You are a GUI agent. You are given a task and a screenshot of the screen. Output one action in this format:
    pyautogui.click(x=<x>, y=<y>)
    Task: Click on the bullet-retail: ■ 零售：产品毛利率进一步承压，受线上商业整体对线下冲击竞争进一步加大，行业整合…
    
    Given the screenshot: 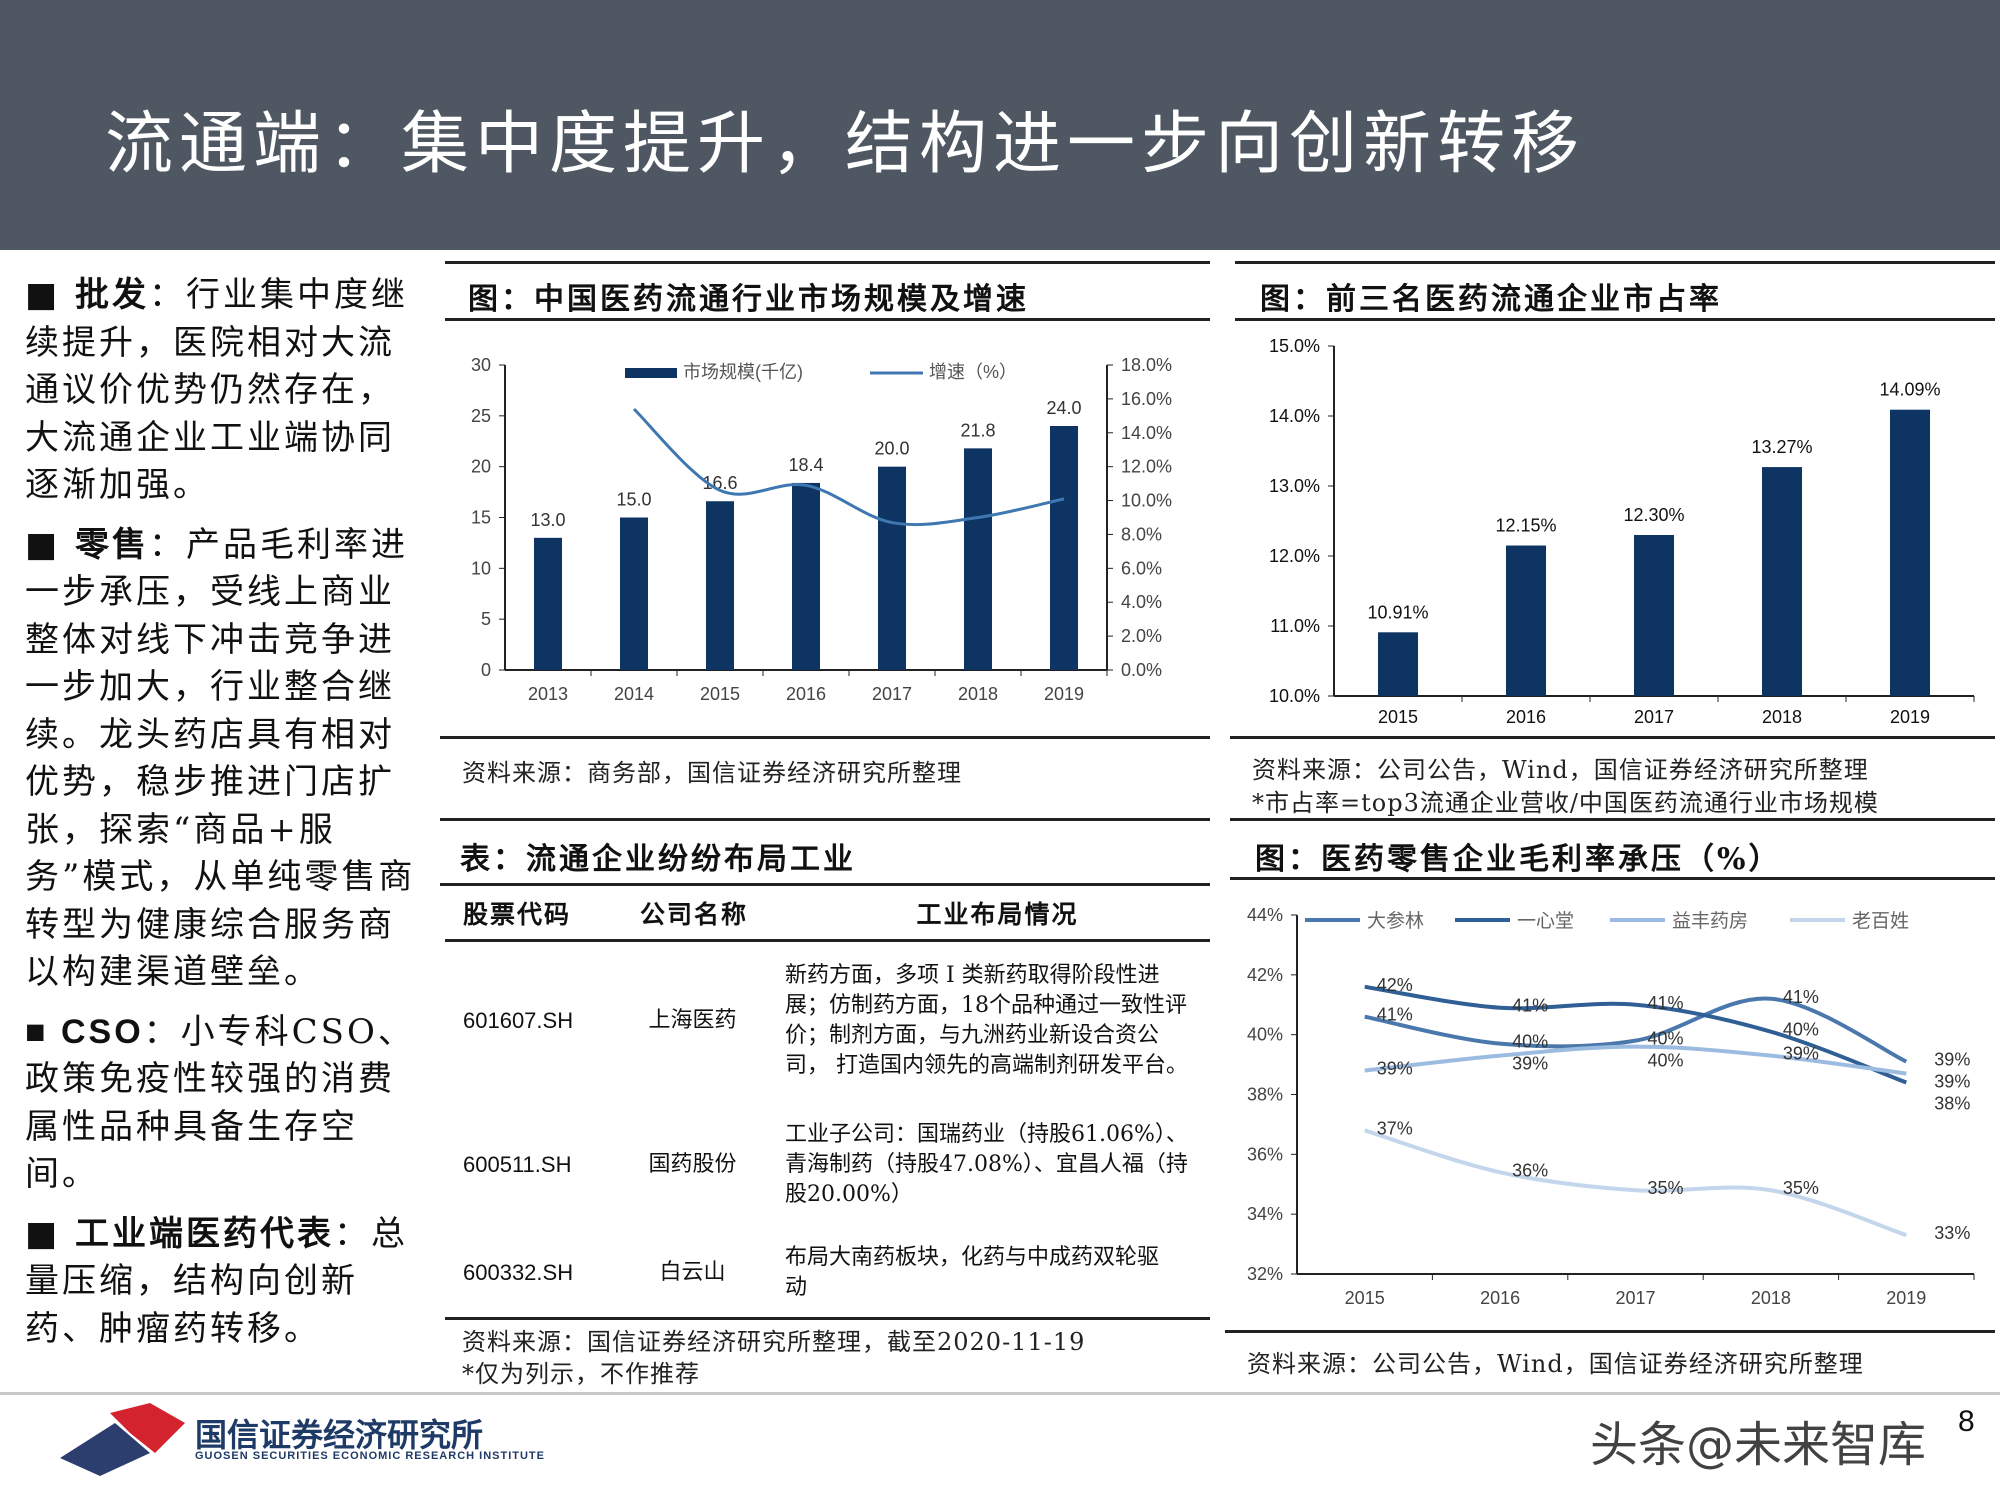 What is the action you would take?
    pyautogui.click(x=222, y=759)
    